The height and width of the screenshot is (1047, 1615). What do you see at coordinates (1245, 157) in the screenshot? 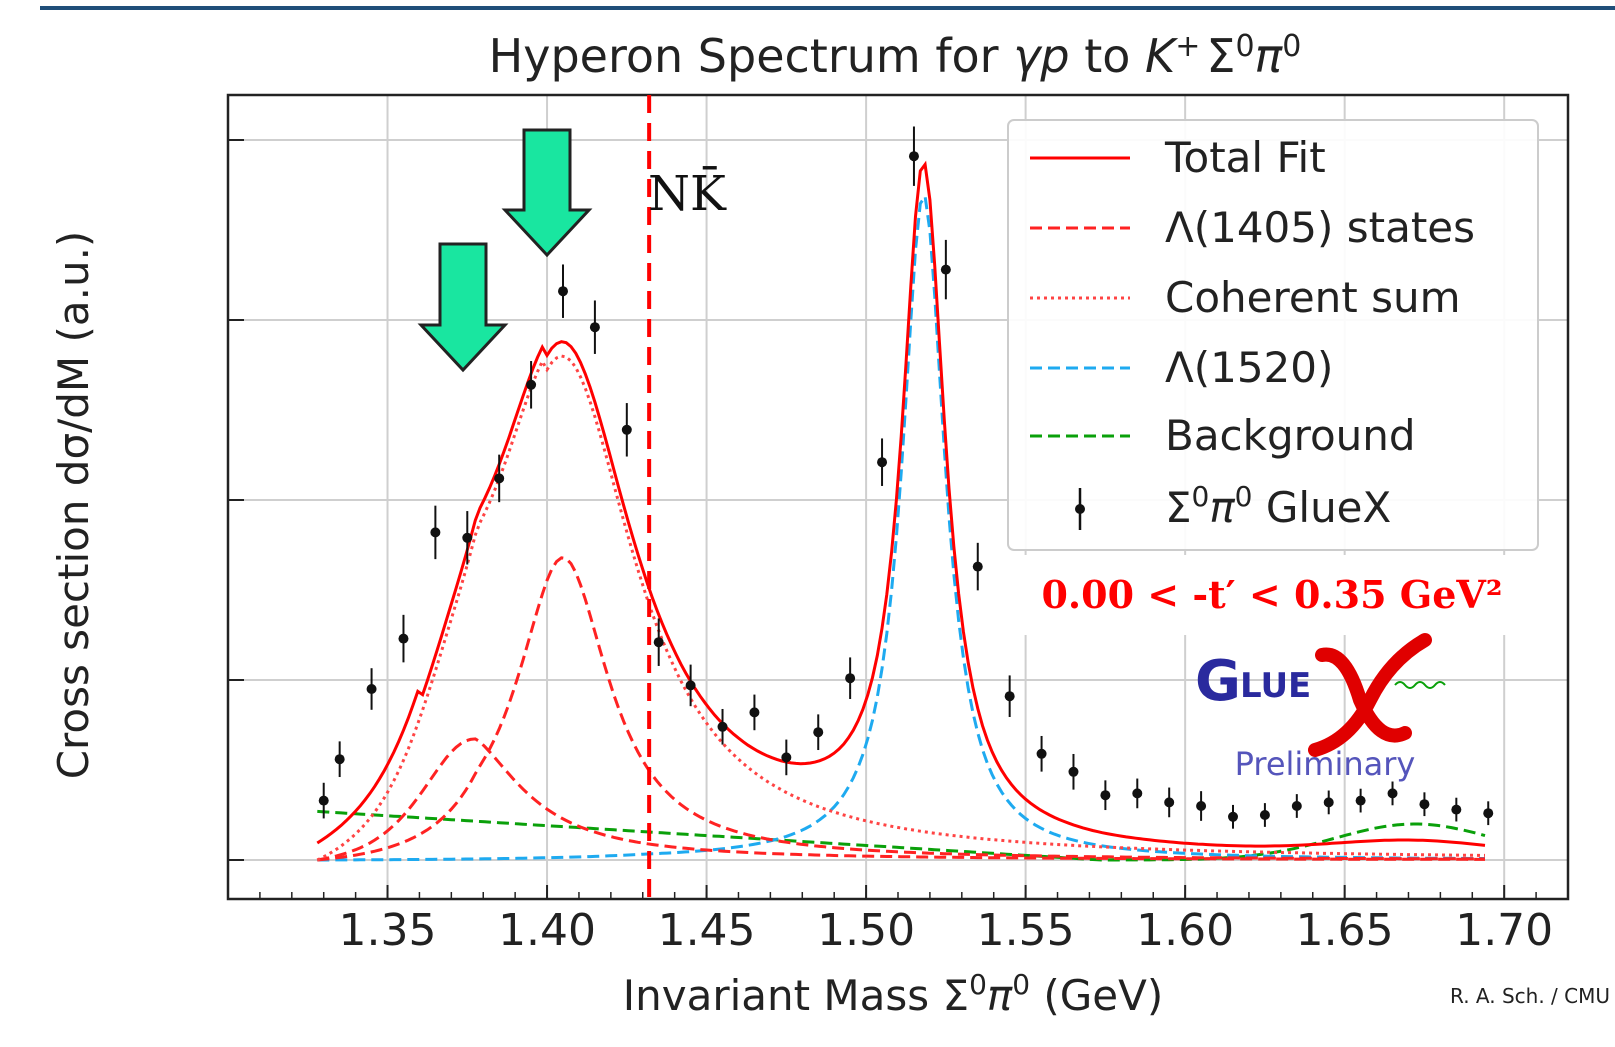
I see `legend-label-total: Total Fit` at bounding box center [1245, 157].